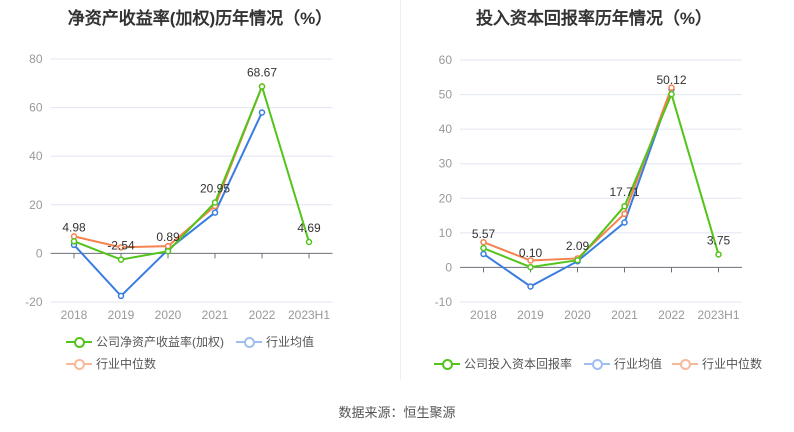 The width and height of the screenshot is (794, 432). I want to click on y-tick-label: -20, so click(34, 302).